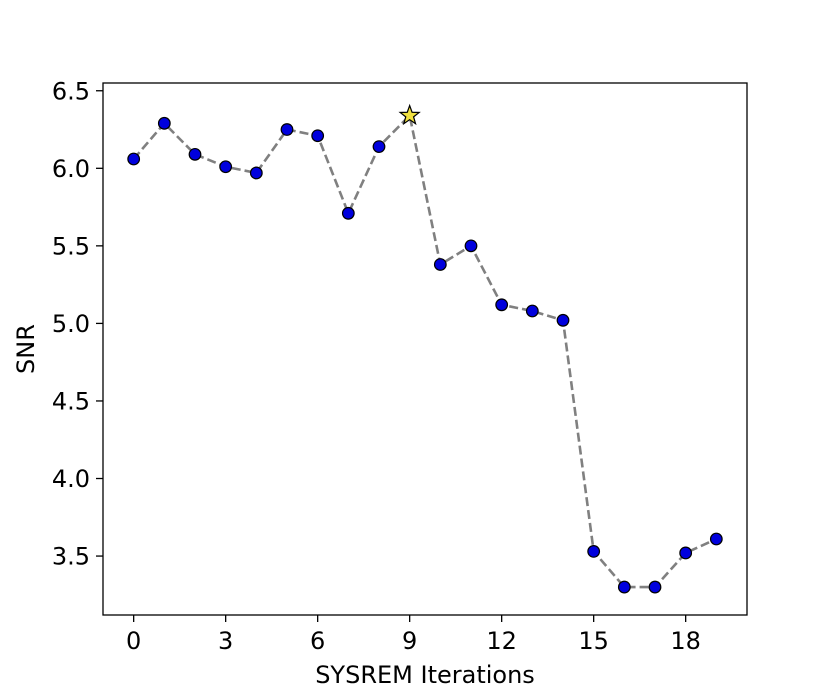 The width and height of the screenshot is (830, 692). I want to click on y-tick-label: 4.5, so click(71, 401).